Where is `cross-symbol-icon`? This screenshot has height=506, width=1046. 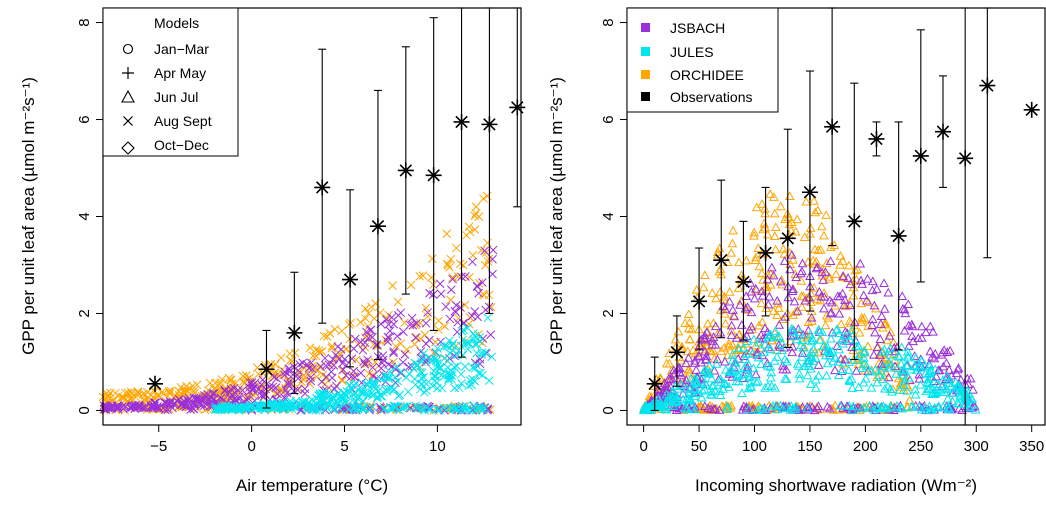
cross-symbol-icon is located at coordinates (128, 121).